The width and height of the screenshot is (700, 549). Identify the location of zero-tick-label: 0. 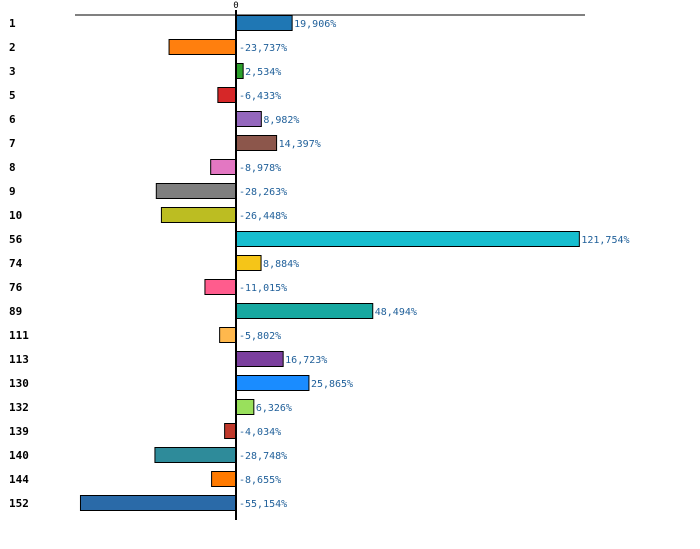
(235, 6).